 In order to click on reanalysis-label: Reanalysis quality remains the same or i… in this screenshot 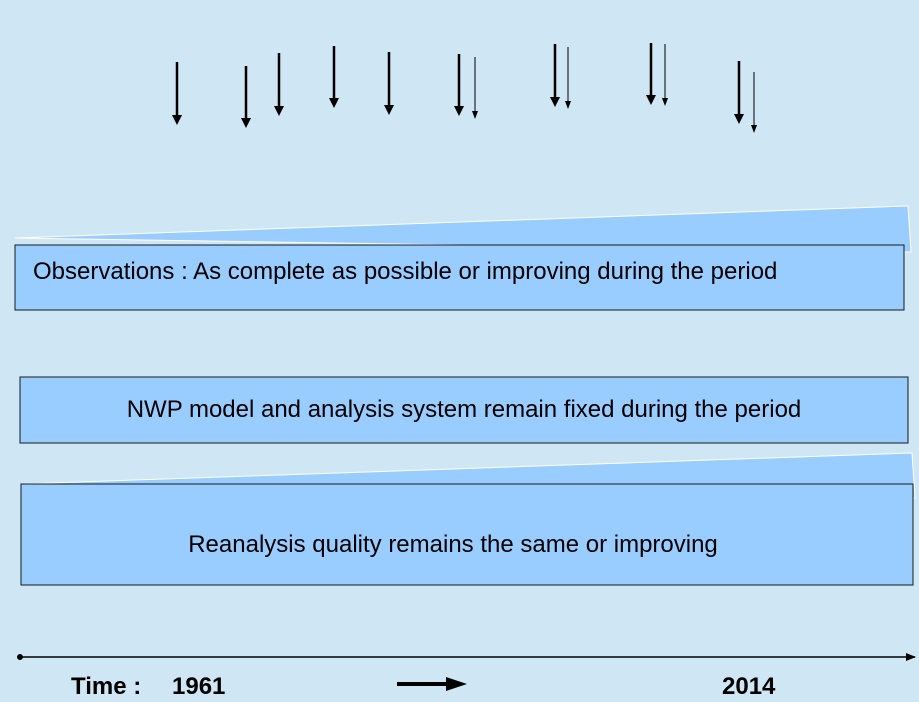, I will do `click(453, 544)`.